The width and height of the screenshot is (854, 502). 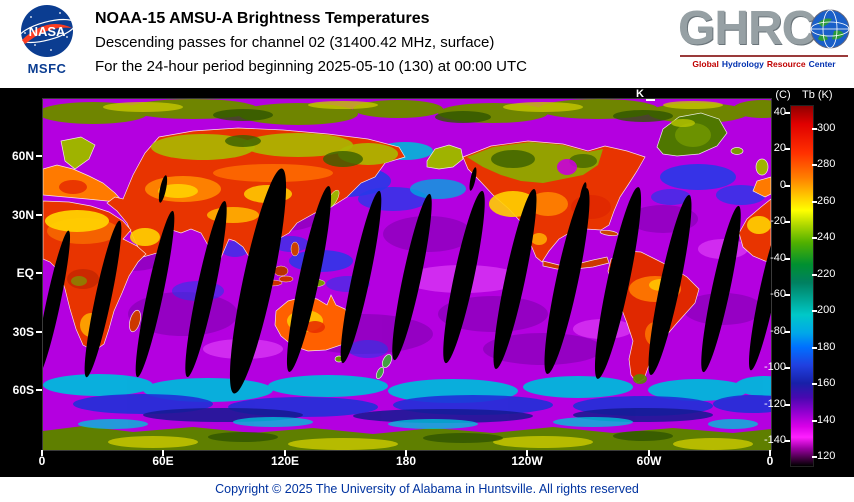 What do you see at coordinates (774, 440) in the screenshot?
I see `cb-c-label: -140` at bounding box center [774, 440].